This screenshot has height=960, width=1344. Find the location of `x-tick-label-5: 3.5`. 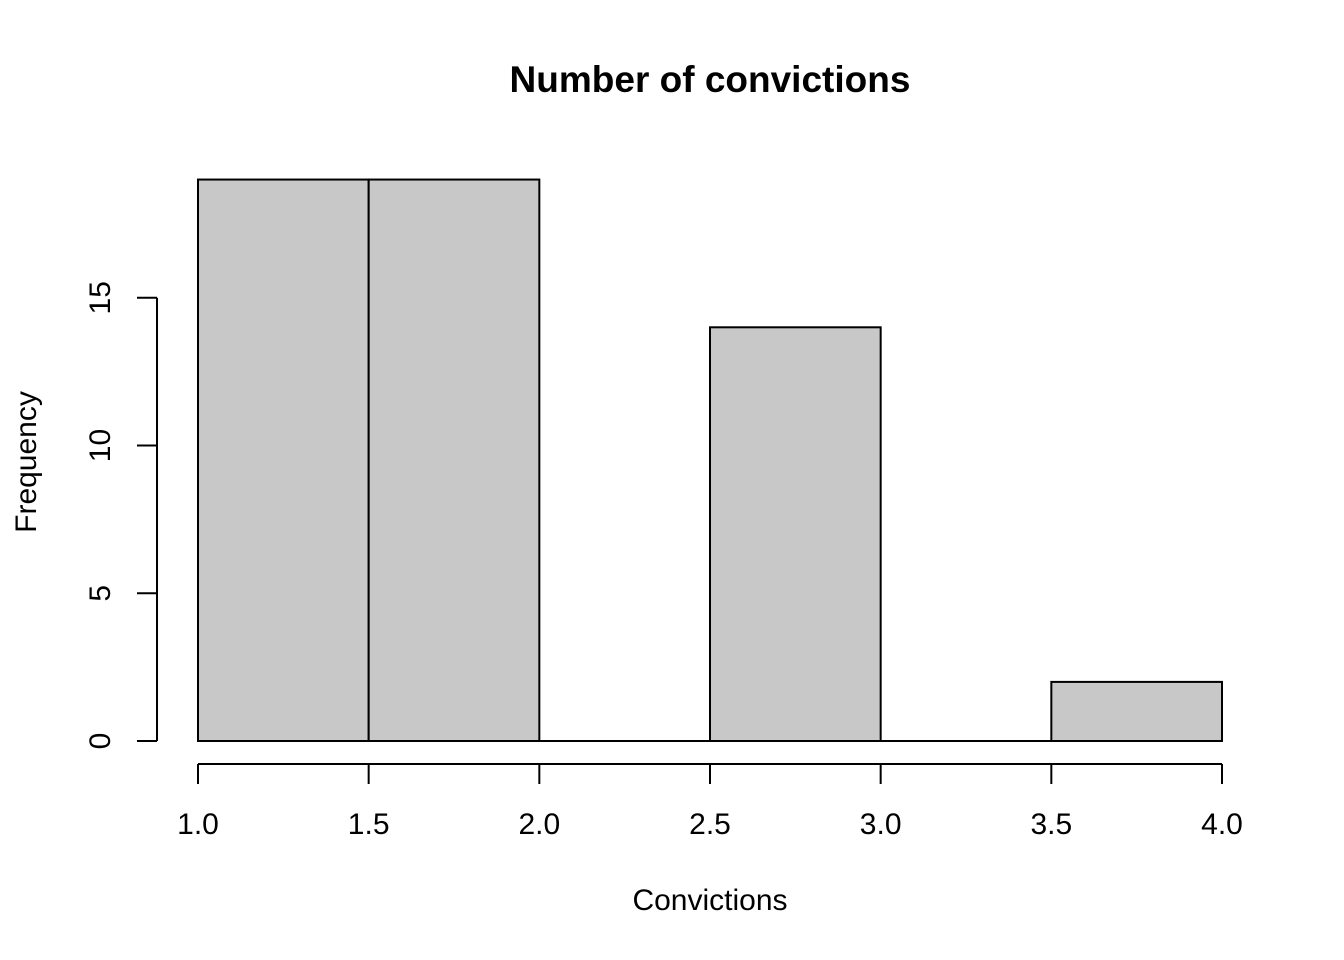

x-tick-label-5: 3.5 is located at coordinates (1051, 824).